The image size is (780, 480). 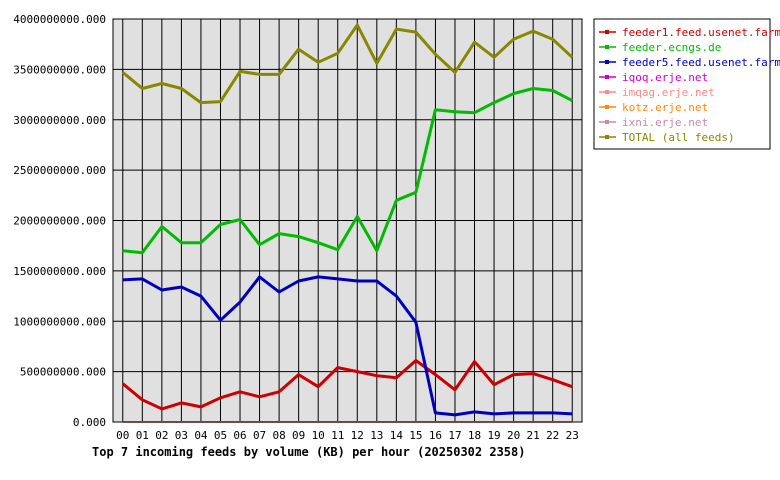 I want to click on y-tick-label: 500000000.000, so click(x=63, y=372).